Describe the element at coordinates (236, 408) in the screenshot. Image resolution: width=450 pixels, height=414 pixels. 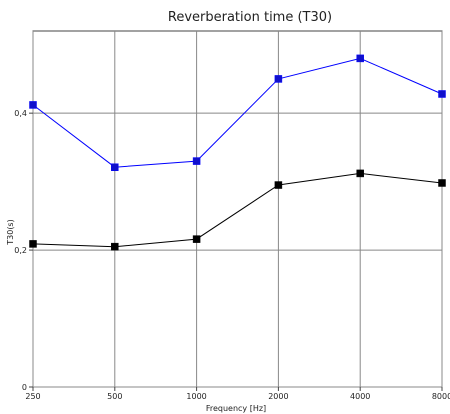
I see `x-axis-label: Frequency [Hz]` at that location.